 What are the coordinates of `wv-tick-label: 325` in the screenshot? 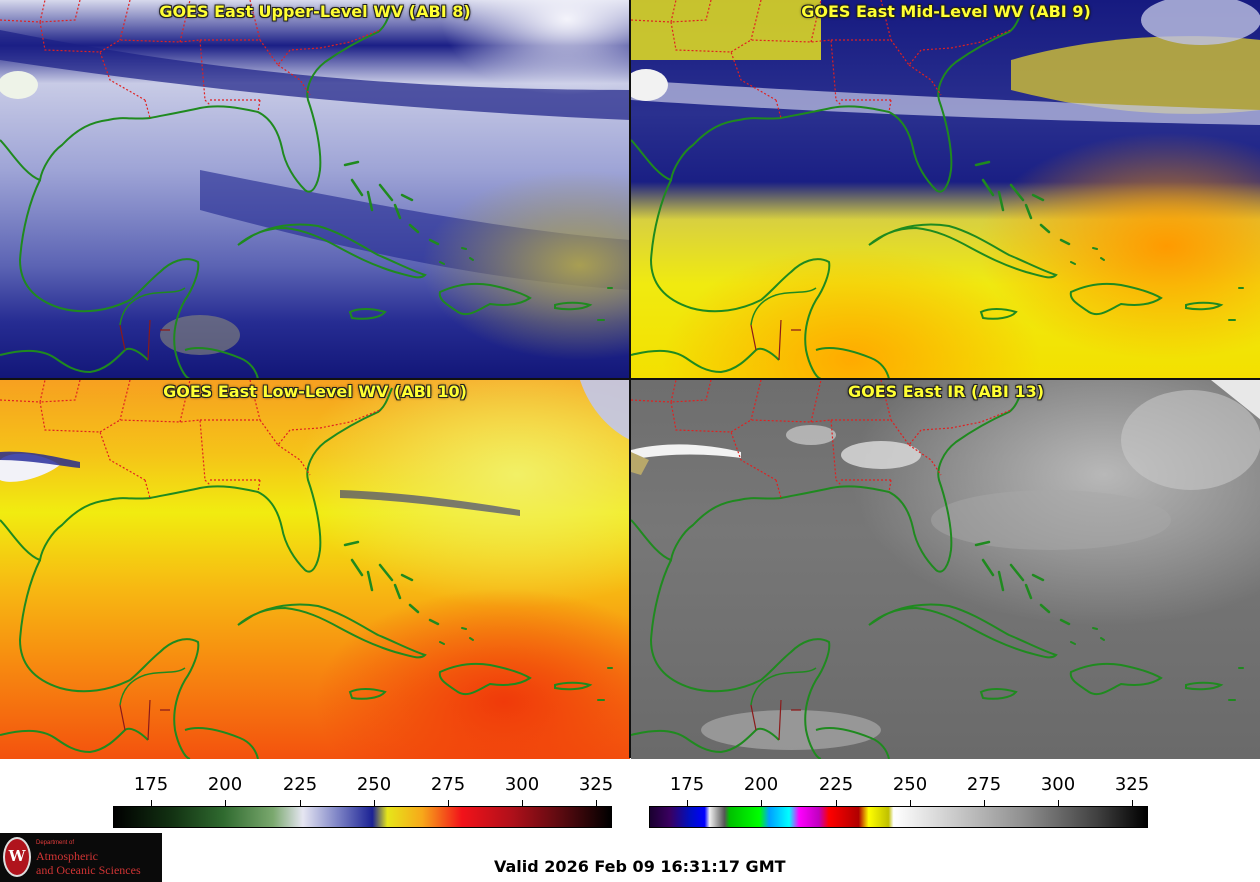 It's located at (596, 784).